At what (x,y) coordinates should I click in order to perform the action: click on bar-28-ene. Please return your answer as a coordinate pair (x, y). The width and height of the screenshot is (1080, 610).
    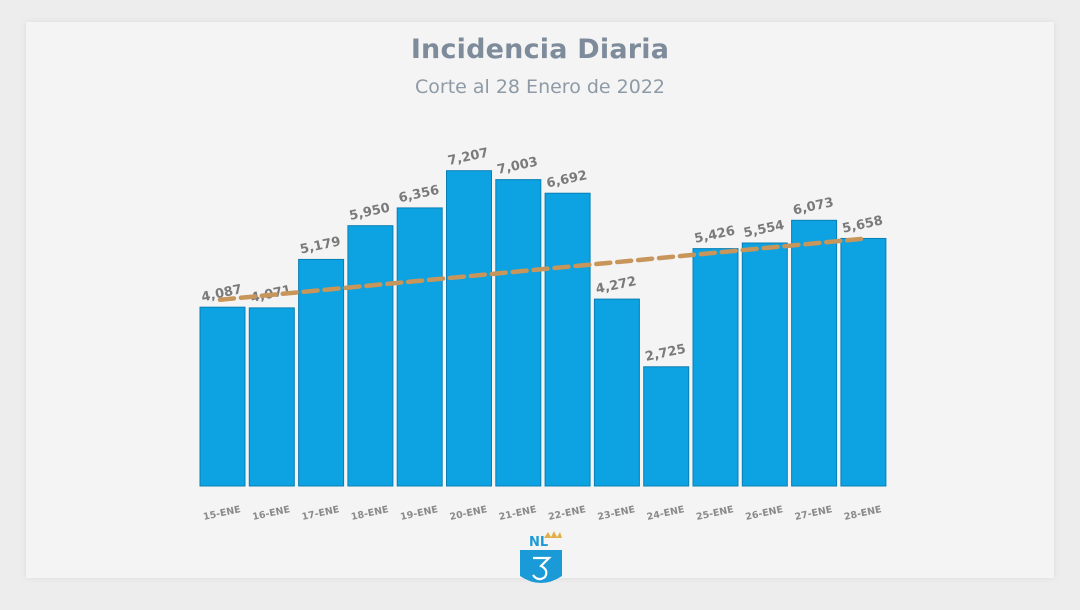
    Looking at the image, I should click on (863, 362).